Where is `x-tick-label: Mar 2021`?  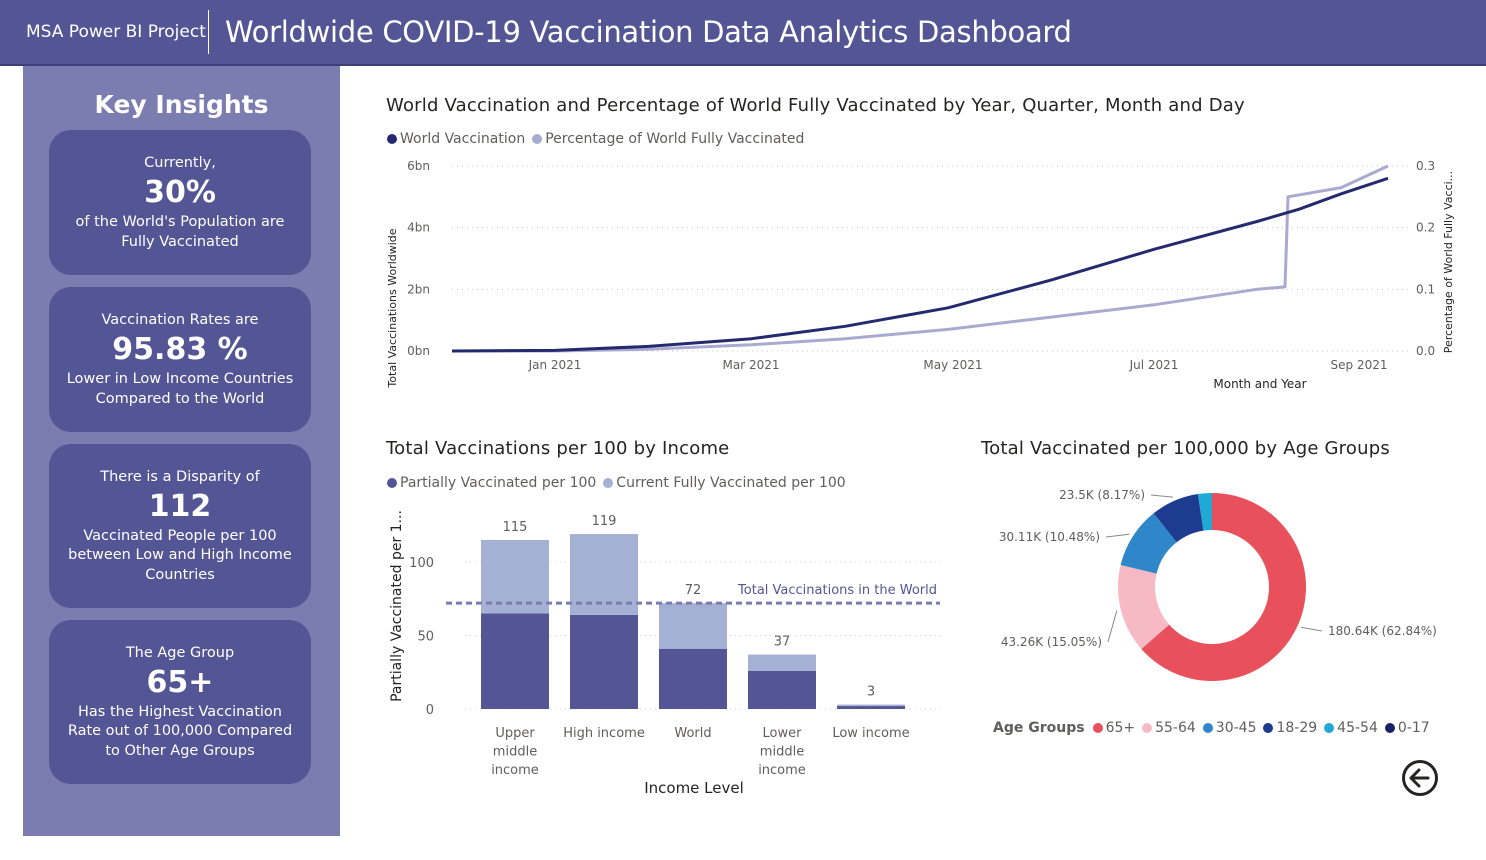 x-tick-label: Mar 2021 is located at coordinates (751, 365).